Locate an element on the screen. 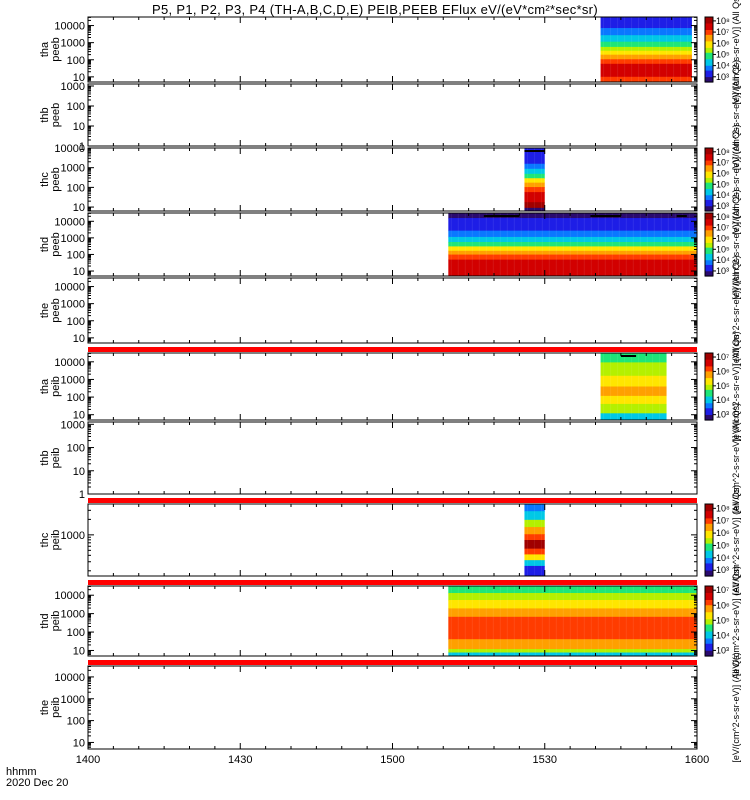 Image resolution: width=750 pixels, height=800 pixels. the-peeb-ylabel-probe: the is located at coordinates (45, 310).